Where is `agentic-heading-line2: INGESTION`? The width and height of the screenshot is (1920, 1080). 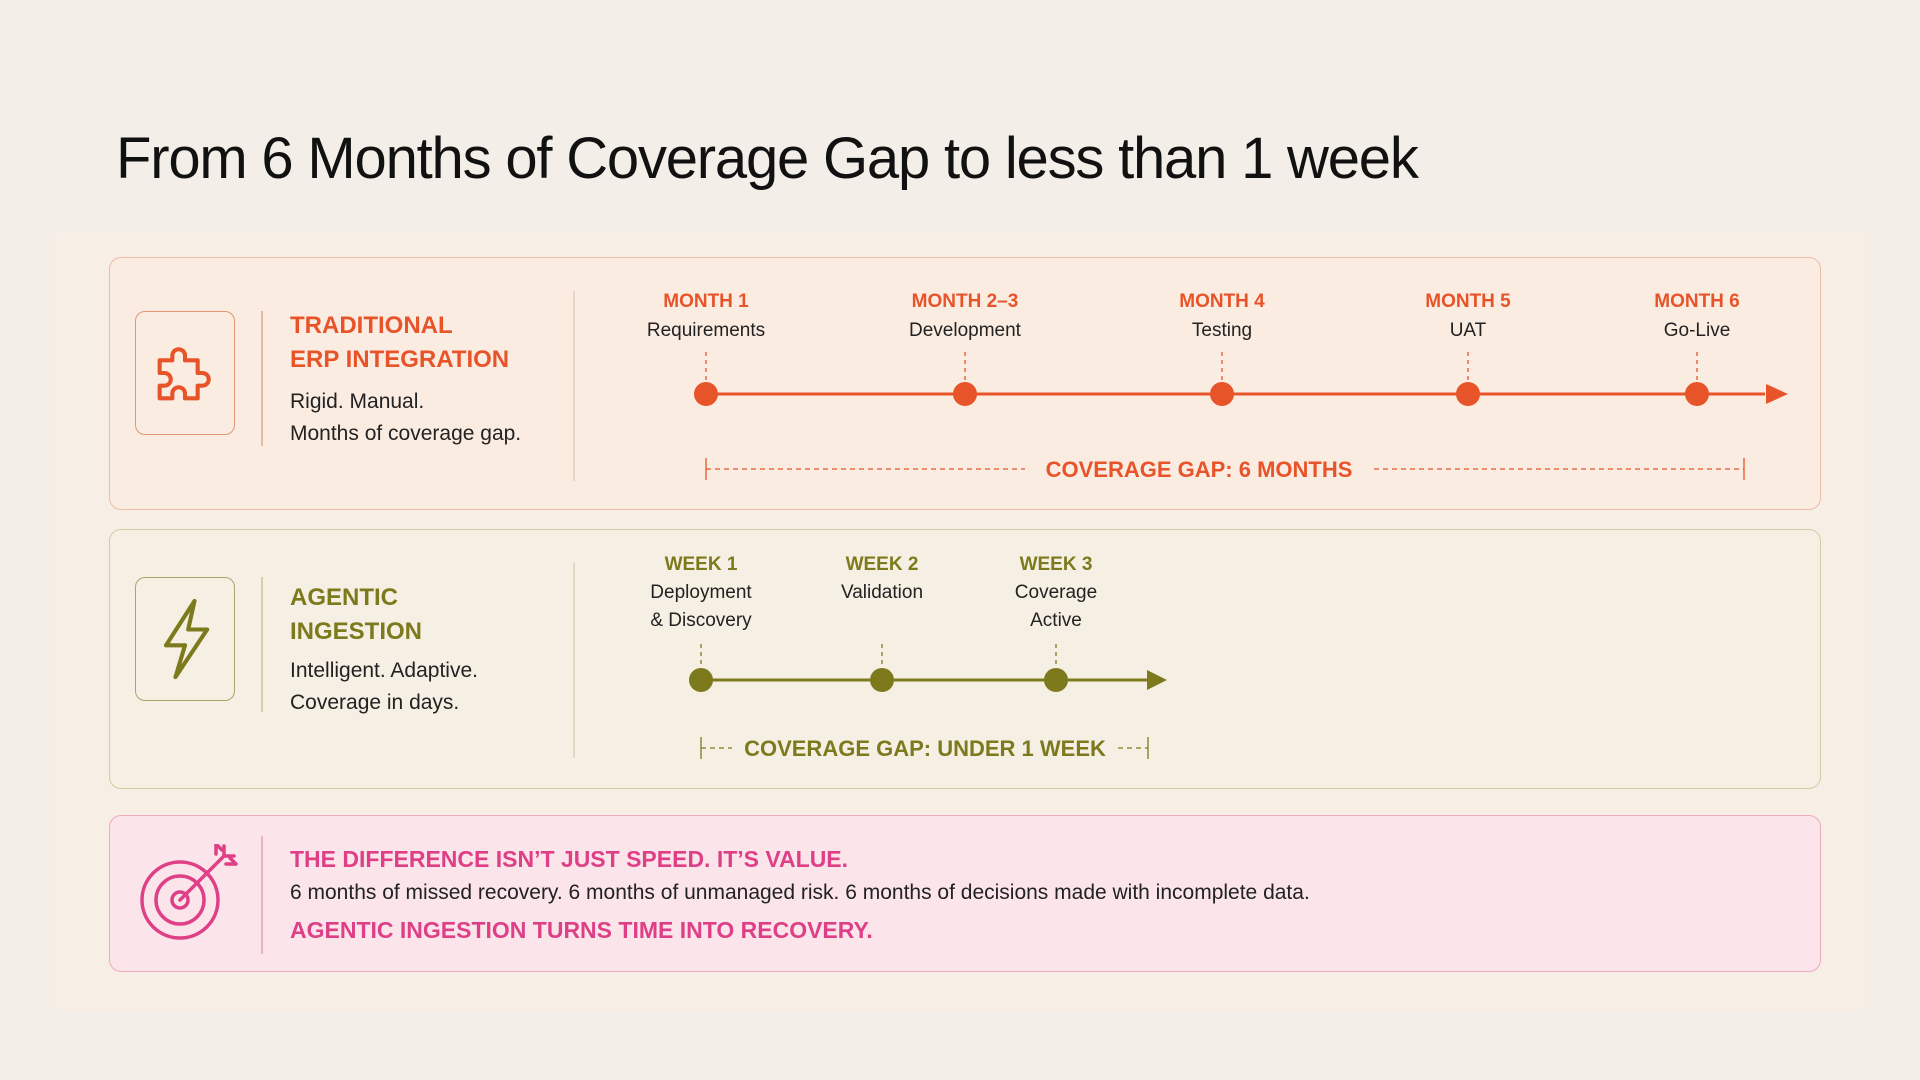
agentic-heading-line2: INGESTION is located at coordinates (356, 631).